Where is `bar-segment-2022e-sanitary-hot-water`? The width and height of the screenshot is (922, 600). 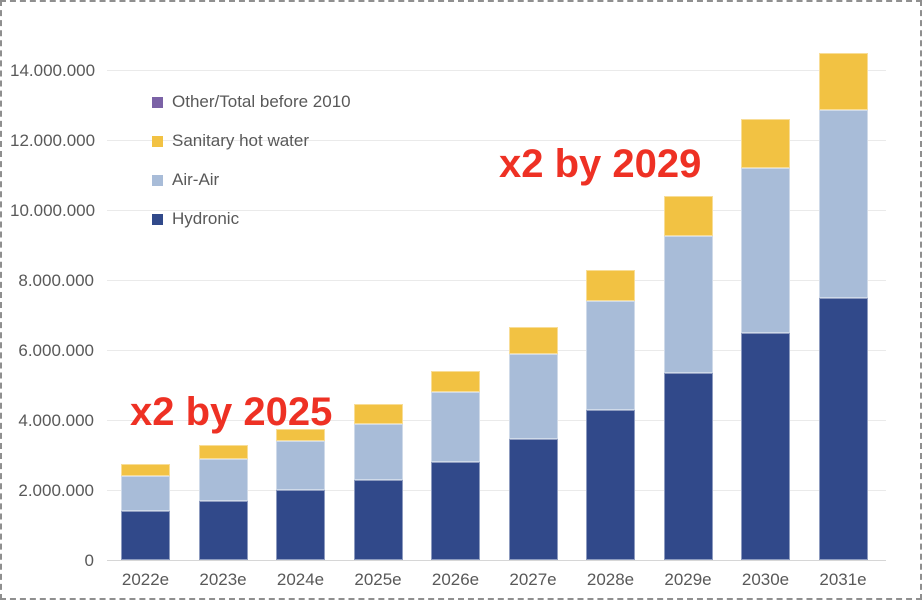 bar-segment-2022e-sanitary-hot-water is located at coordinates (145, 469).